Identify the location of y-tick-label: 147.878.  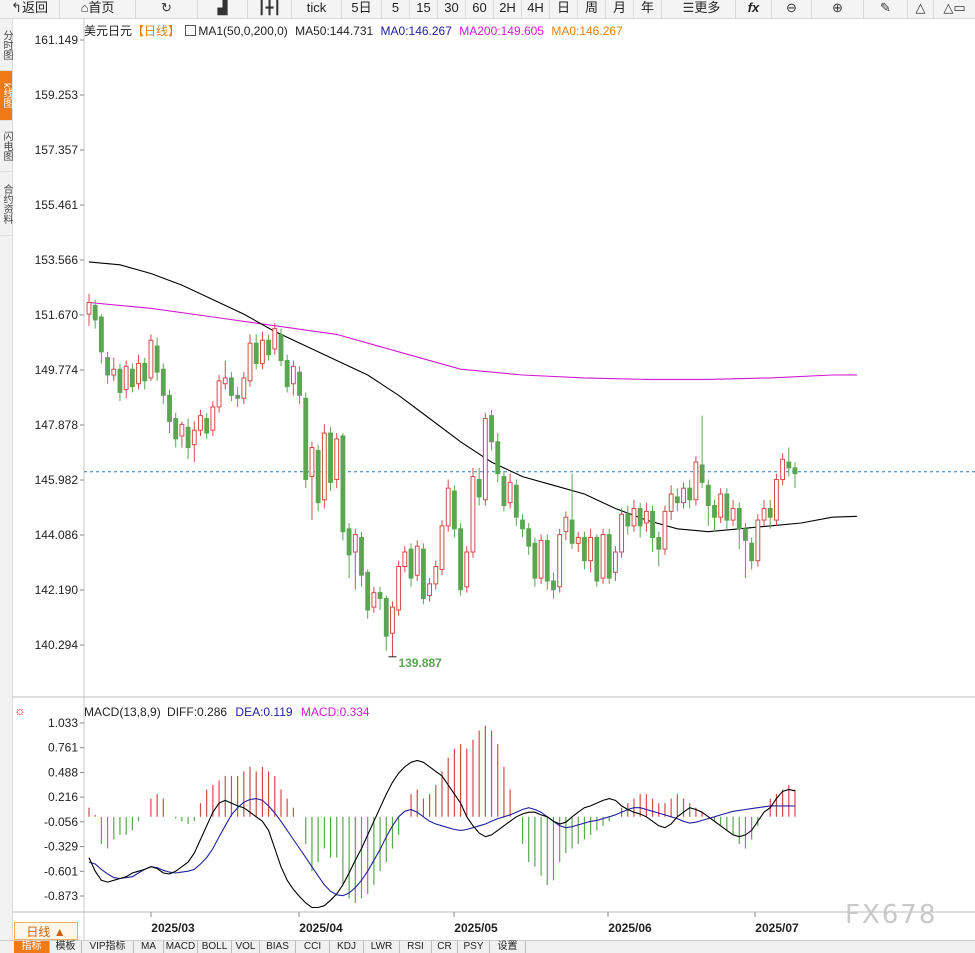
(57, 425).